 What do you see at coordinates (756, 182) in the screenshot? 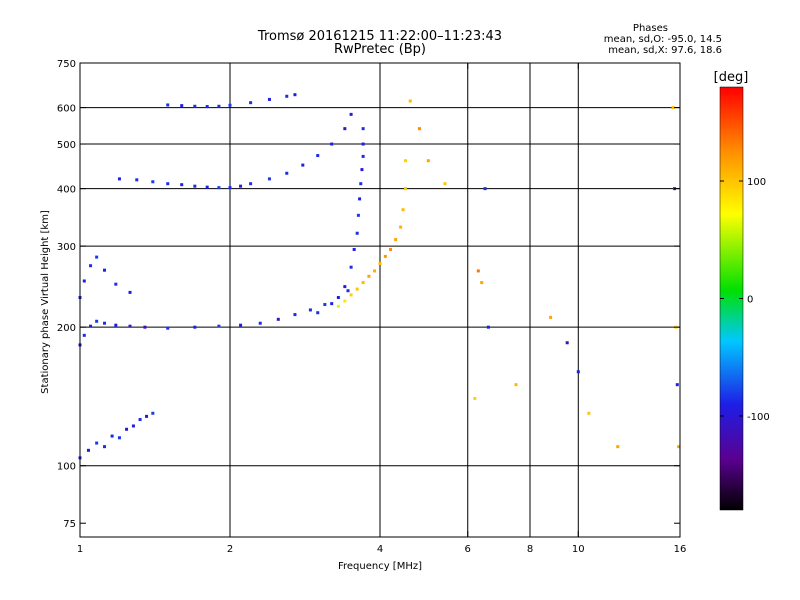
I see `colorbar-tick-label: 100` at bounding box center [756, 182].